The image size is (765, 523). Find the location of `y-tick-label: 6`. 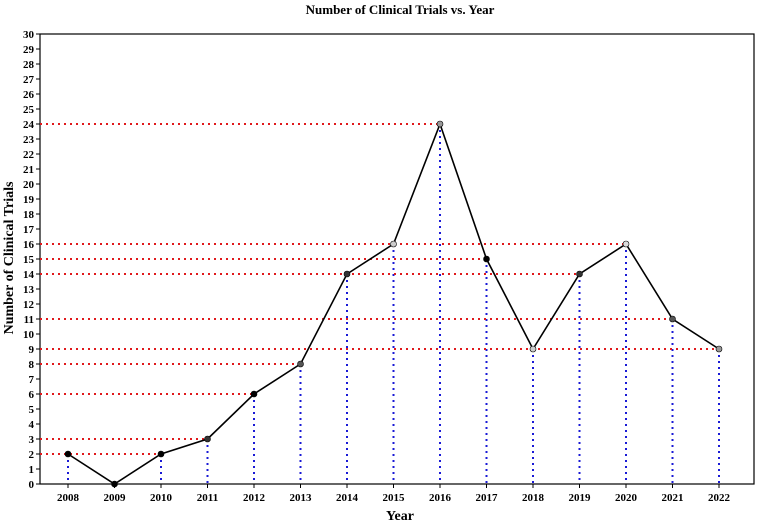

y-tick-label: 6 is located at coordinates (32, 395).